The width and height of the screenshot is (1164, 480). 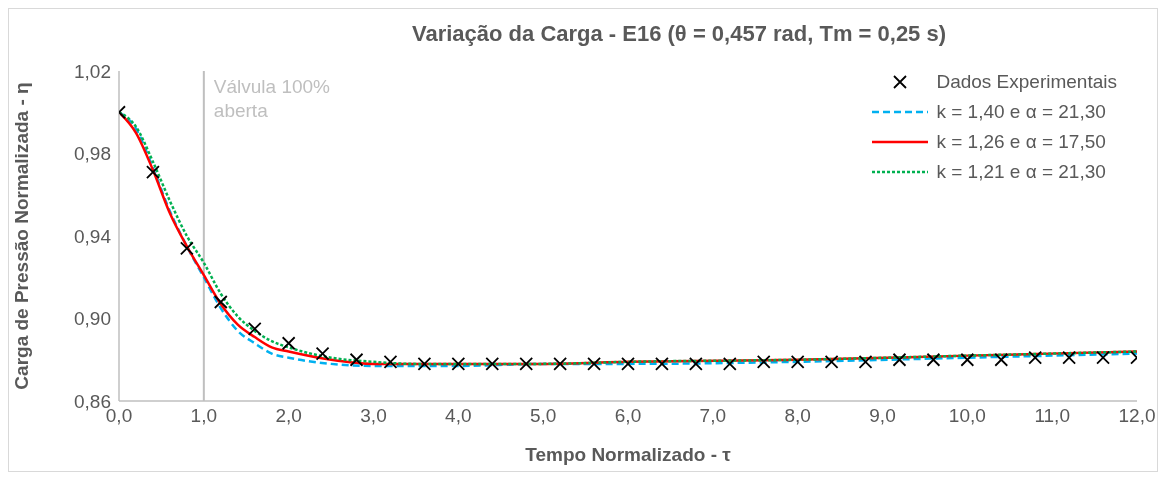 What do you see at coordinates (1026, 82) in the screenshot?
I see `legend-label: Dados Experimentais` at bounding box center [1026, 82].